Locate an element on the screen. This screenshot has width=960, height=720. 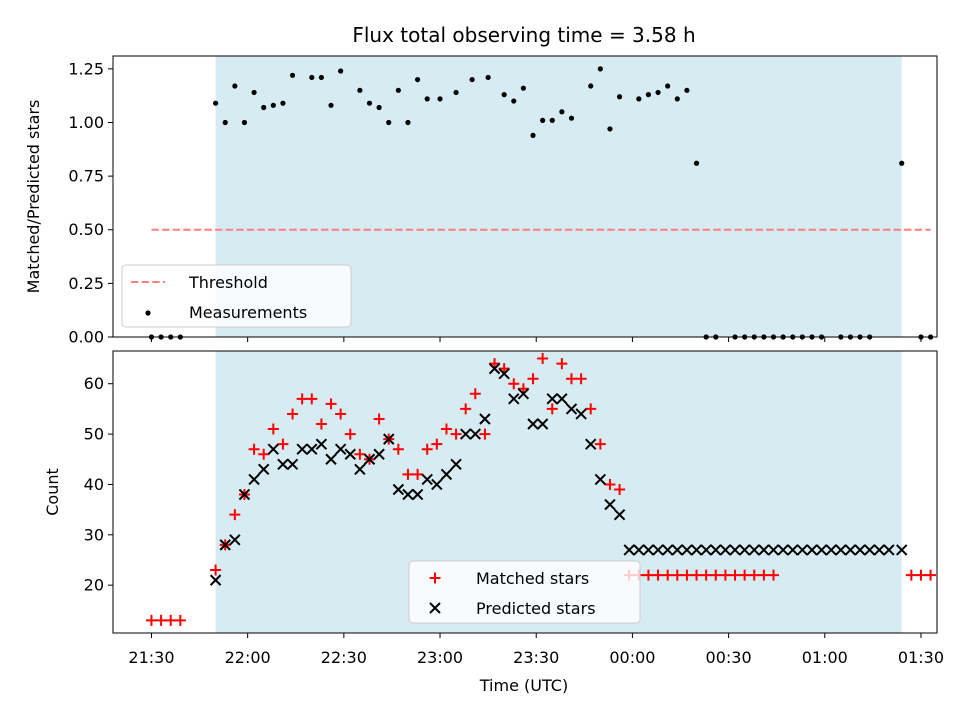
legend-label: Measurements is located at coordinates (248, 312).